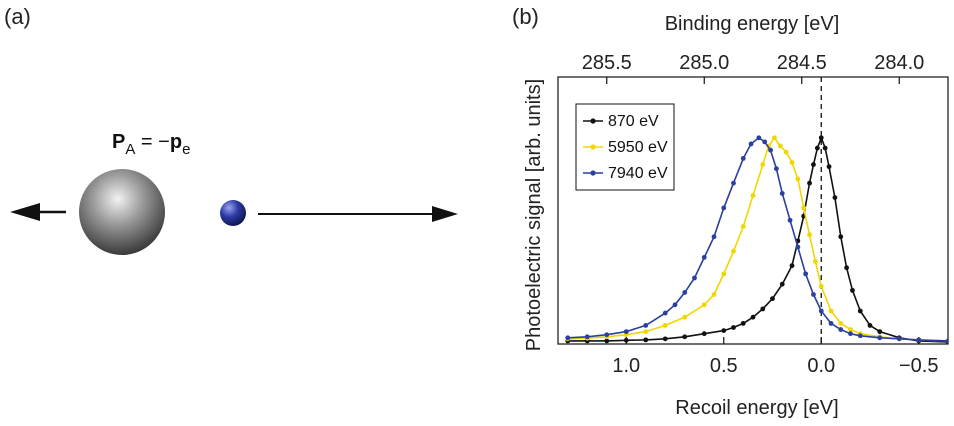  Describe the element at coordinates (358, 214) in the screenshot. I see `electron-arrow` at that location.